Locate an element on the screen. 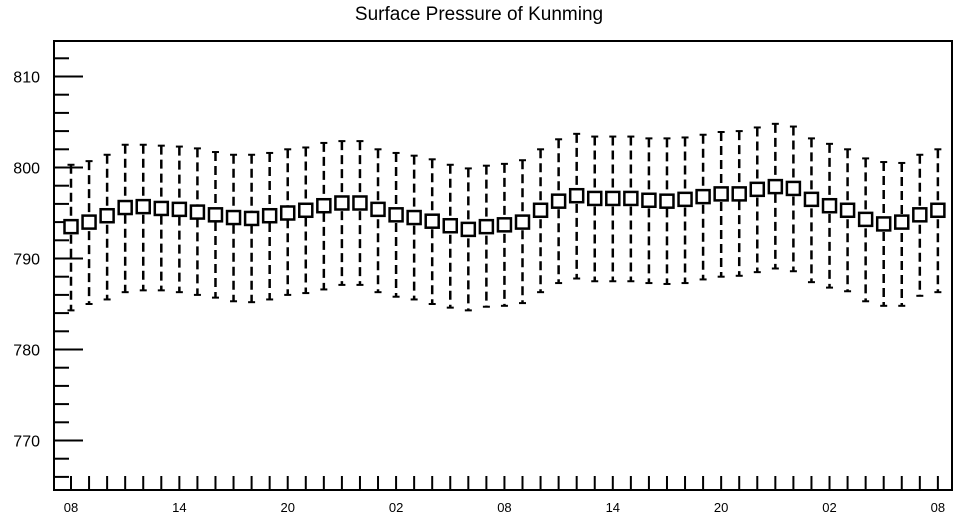  y-tick-label: 800 is located at coordinates (26, 169).